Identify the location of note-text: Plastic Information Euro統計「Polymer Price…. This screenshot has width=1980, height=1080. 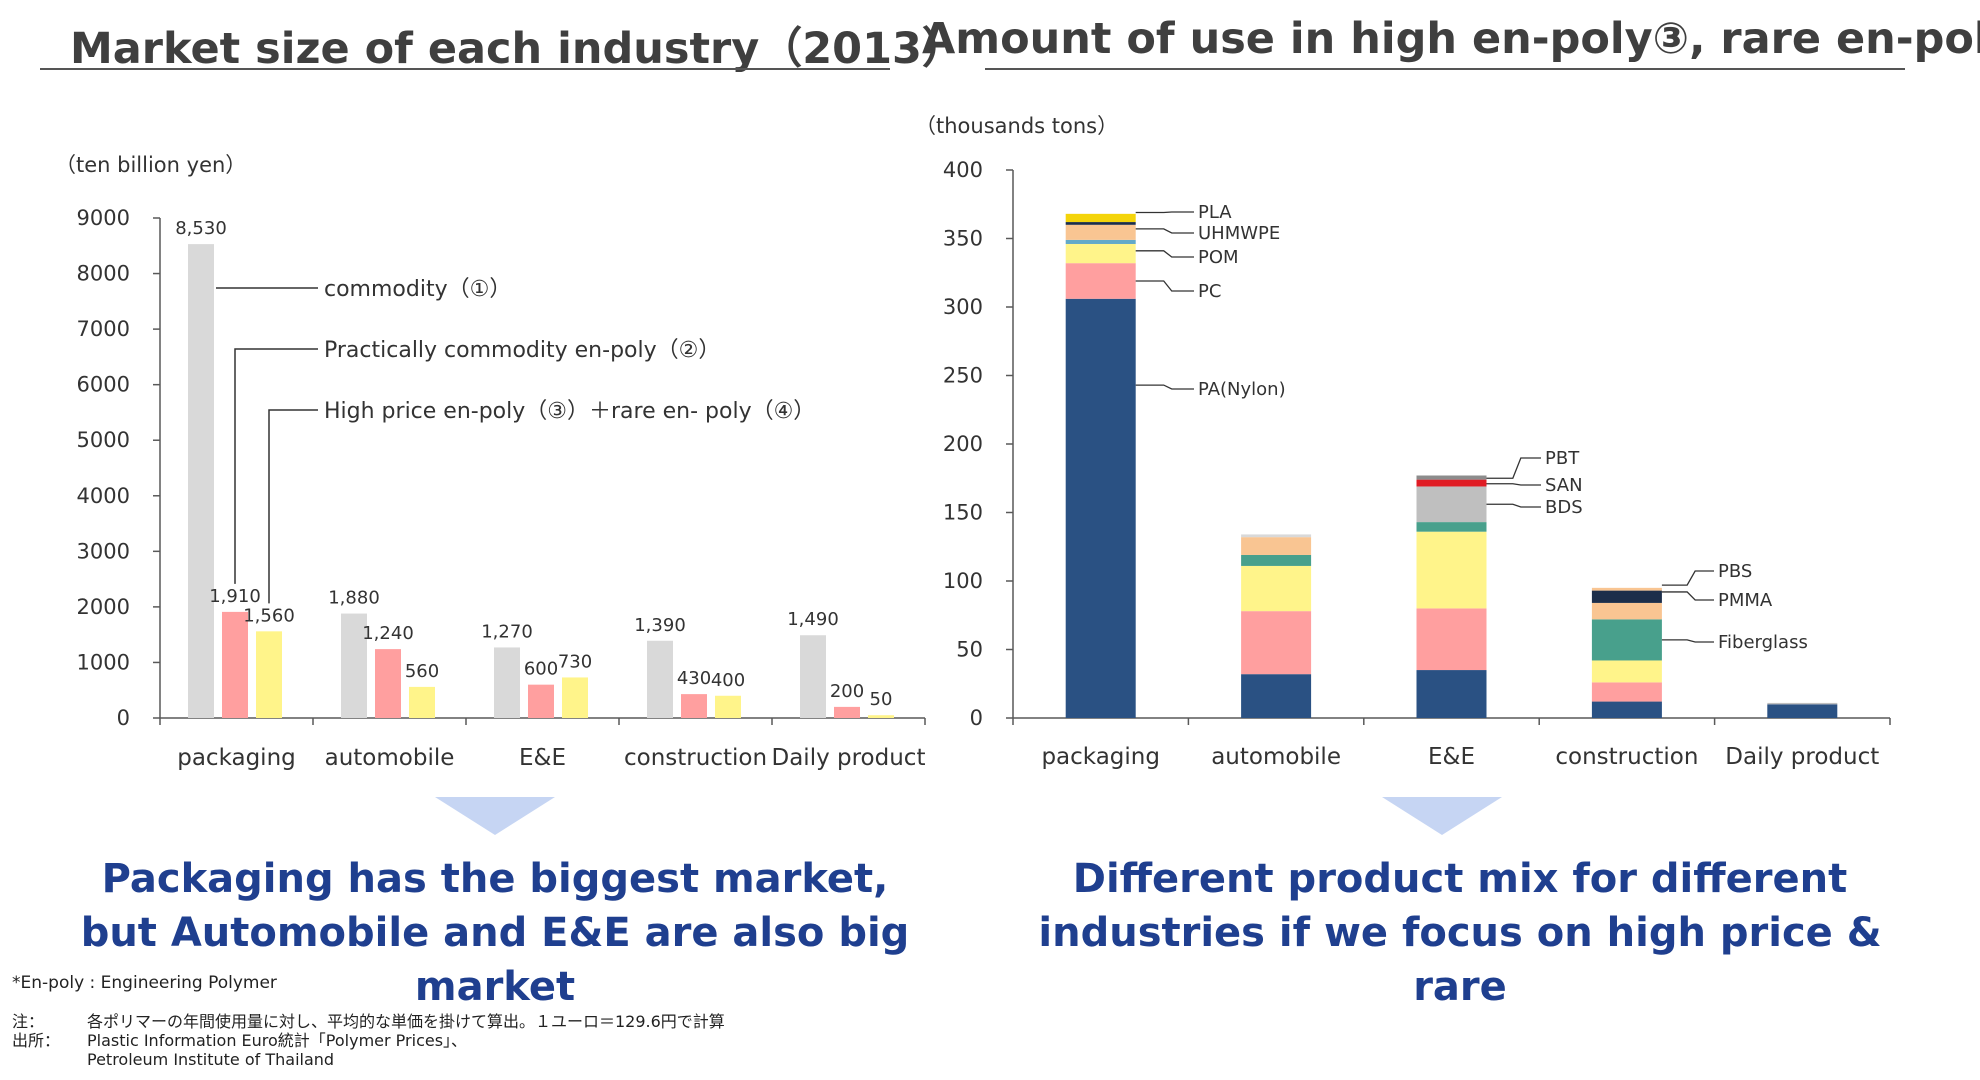
(277, 1040).